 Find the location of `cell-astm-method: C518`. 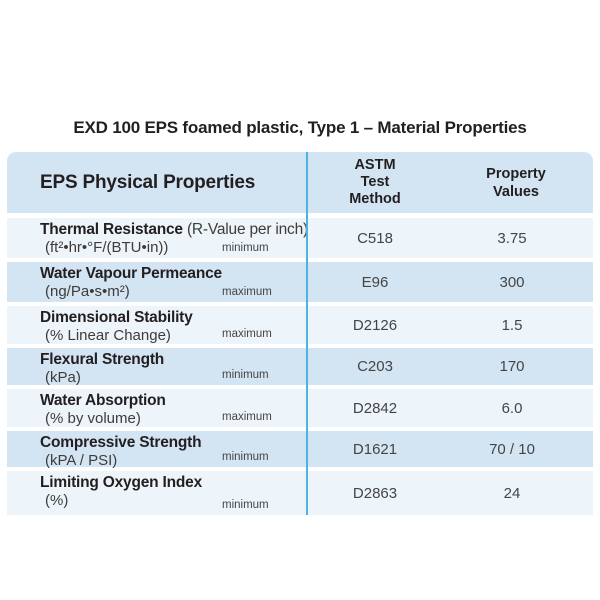

cell-astm-method: C518 is located at coordinates (375, 238).